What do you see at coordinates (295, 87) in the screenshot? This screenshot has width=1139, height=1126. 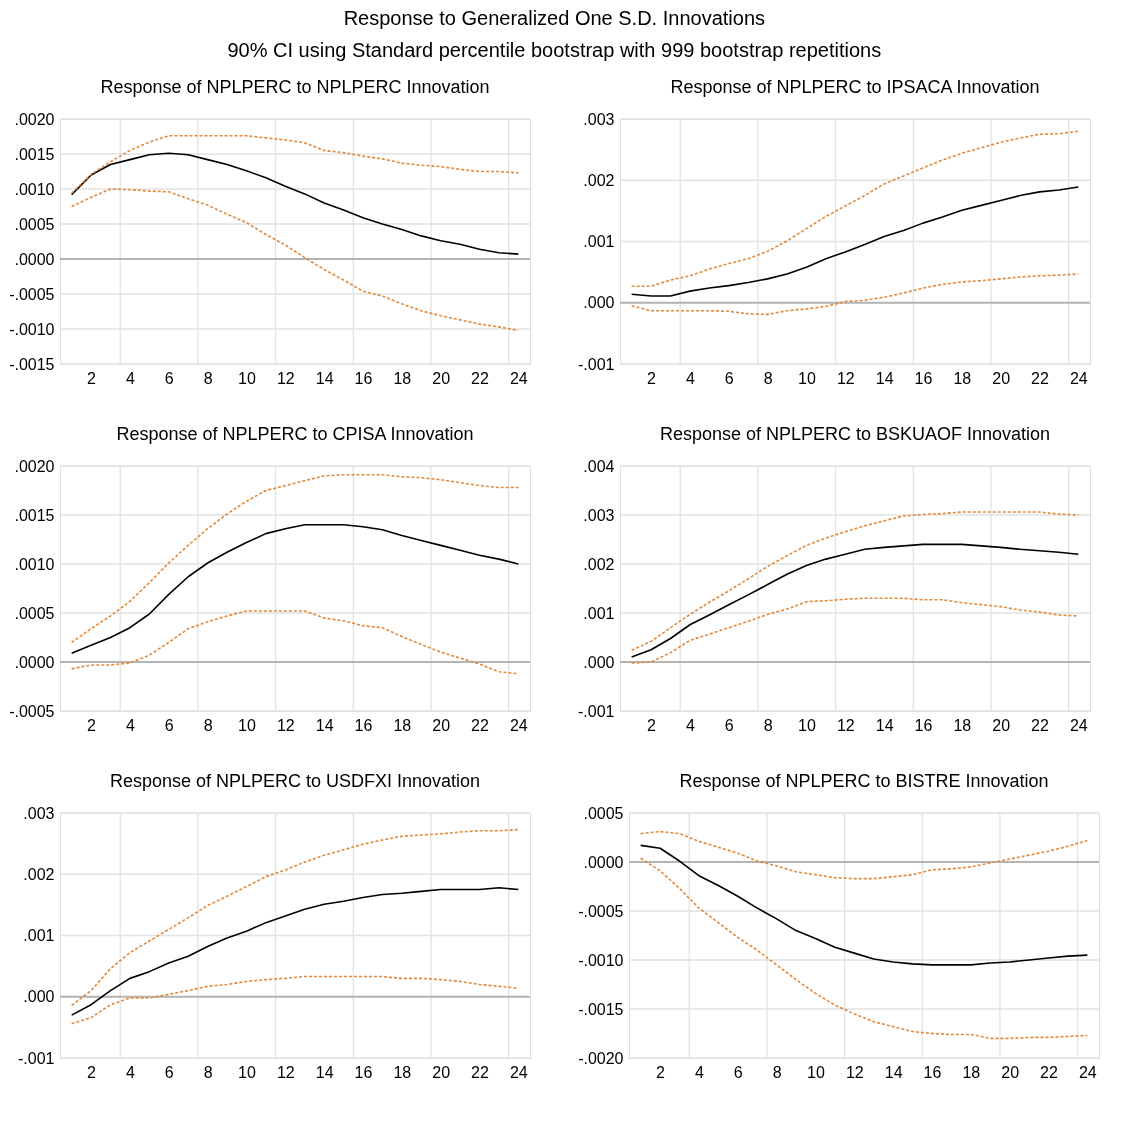 I see `chart-title: Response of NPLPERC to NPLPERC Innovation` at bounding box center [295, 87].